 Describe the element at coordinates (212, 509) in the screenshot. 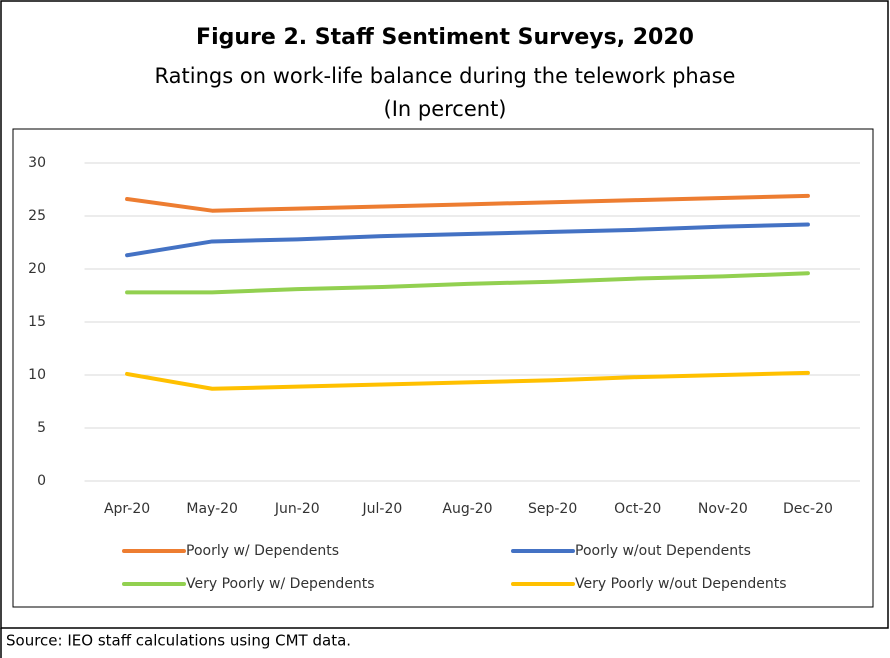

I see `x-tick-label: May-20` at that location.